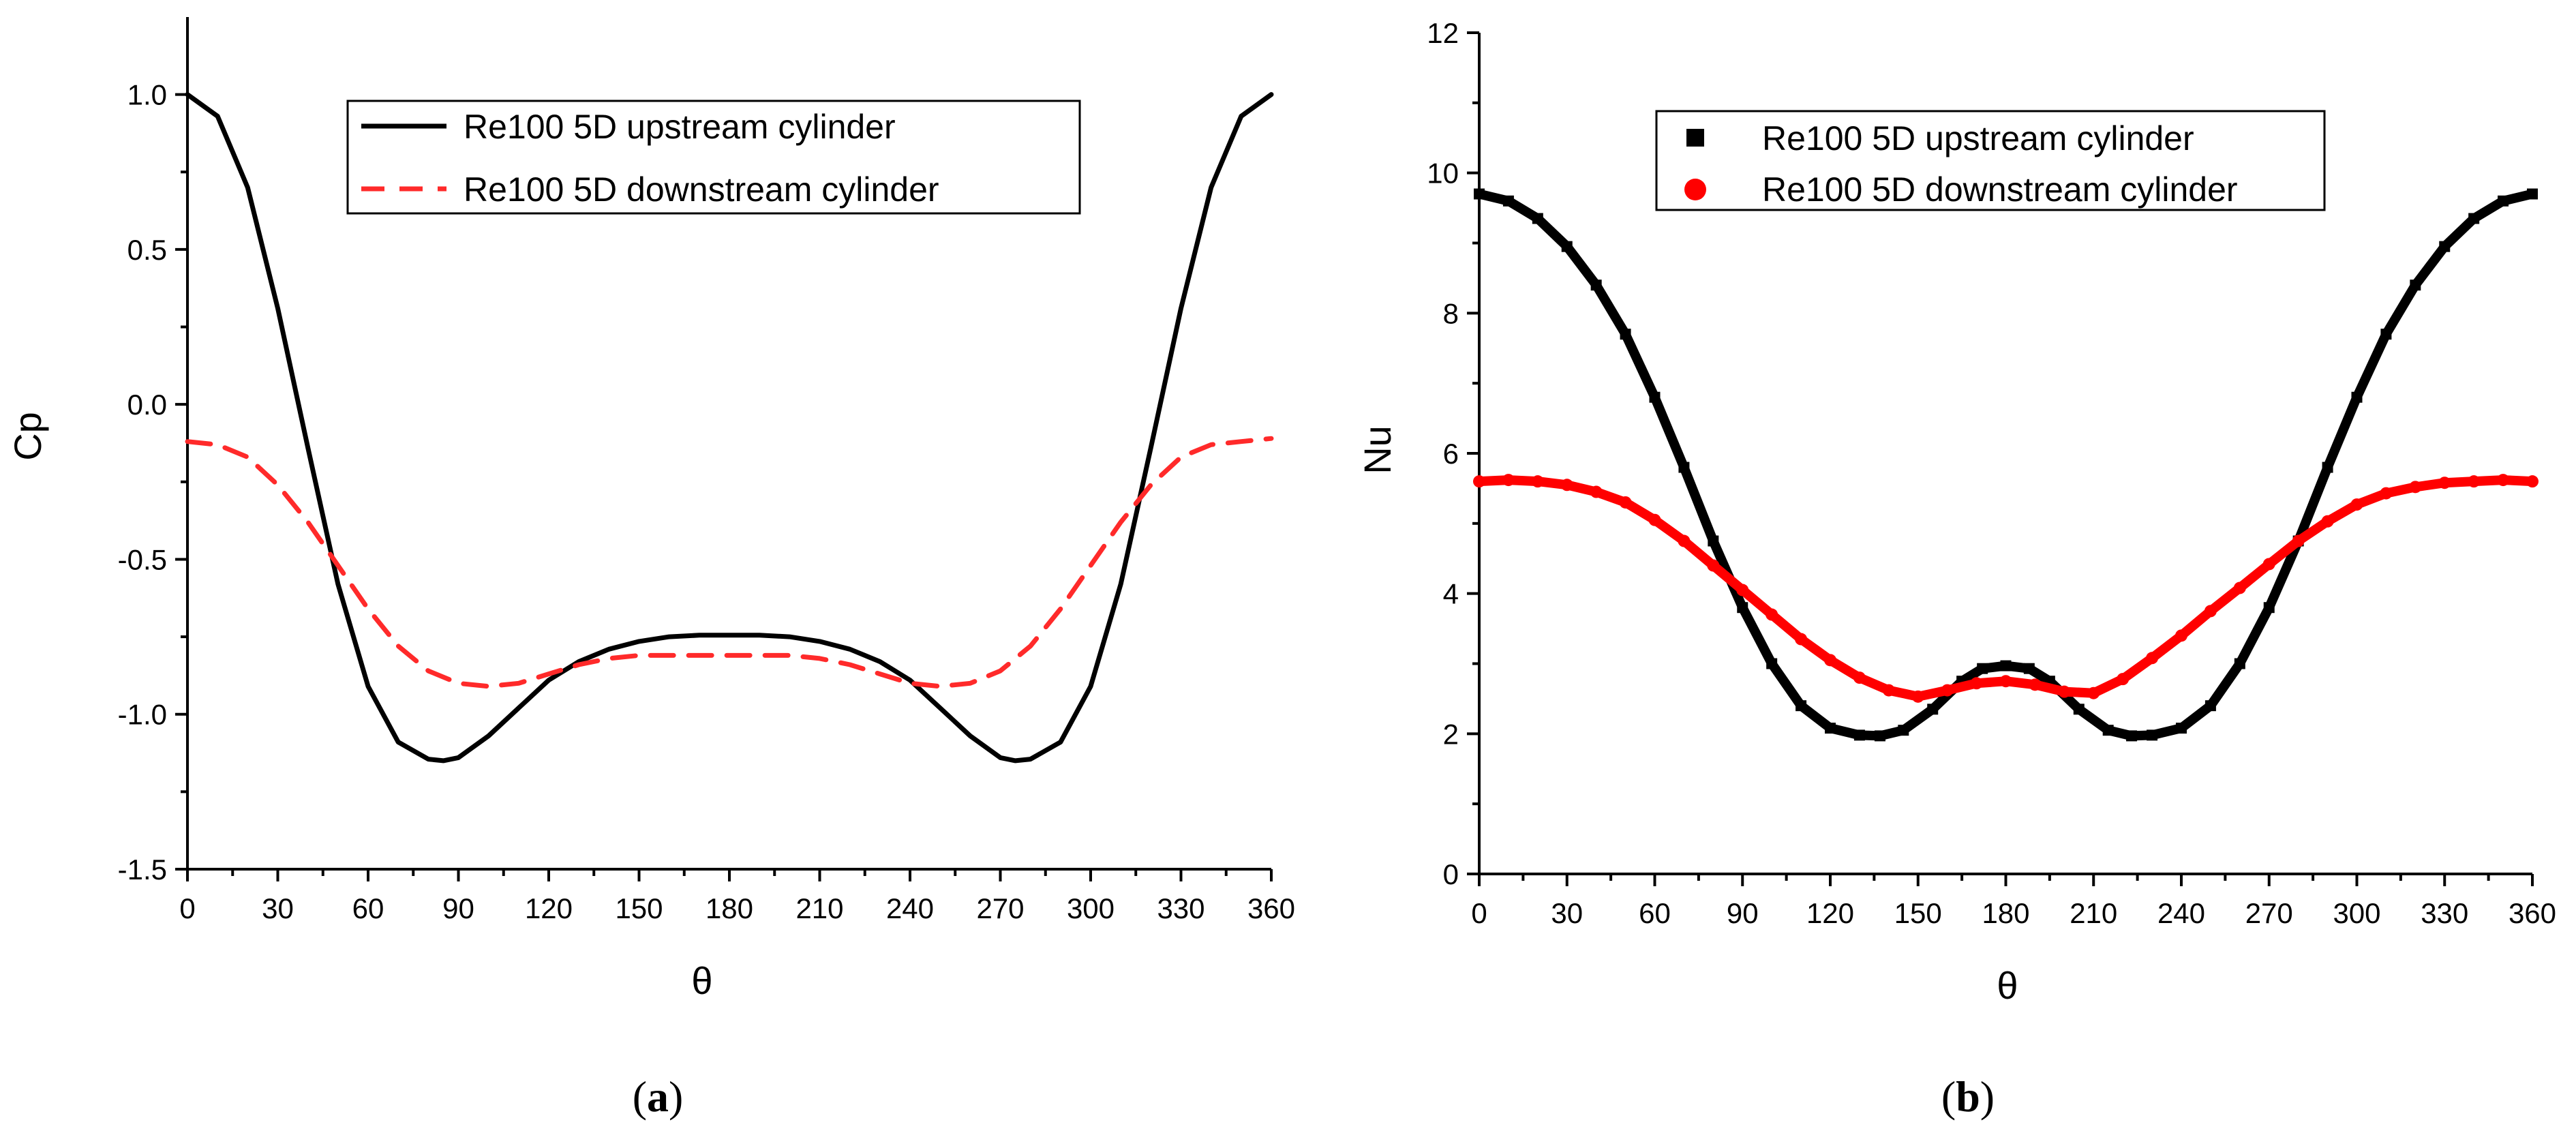  Describe the element at coordinates (2181, 913) in the screenshot. I see `panel-b-x-tick-label: 240` at that location.